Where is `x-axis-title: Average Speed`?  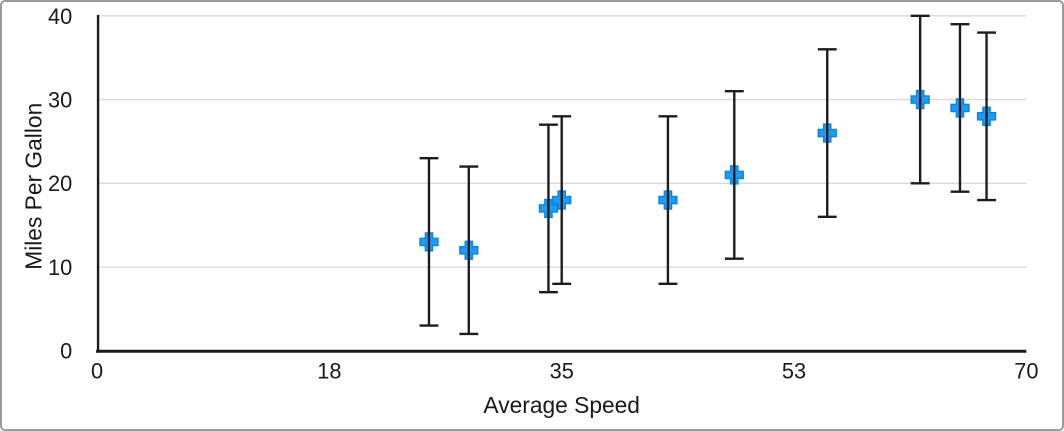 x-axis-title: Average Speed is located at coordinates (561, 405).